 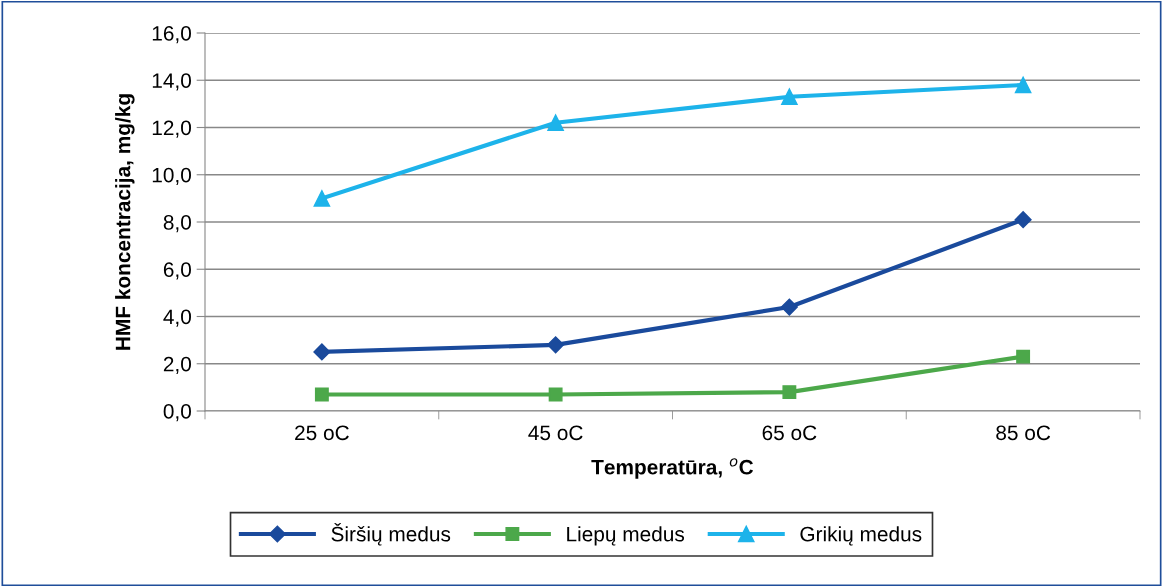 What do you see at coordinates (672, 468) in the screenshot?
I see `x-axis-title: Temperatūra, $^{o}$C` at bounding box center [672, 468].